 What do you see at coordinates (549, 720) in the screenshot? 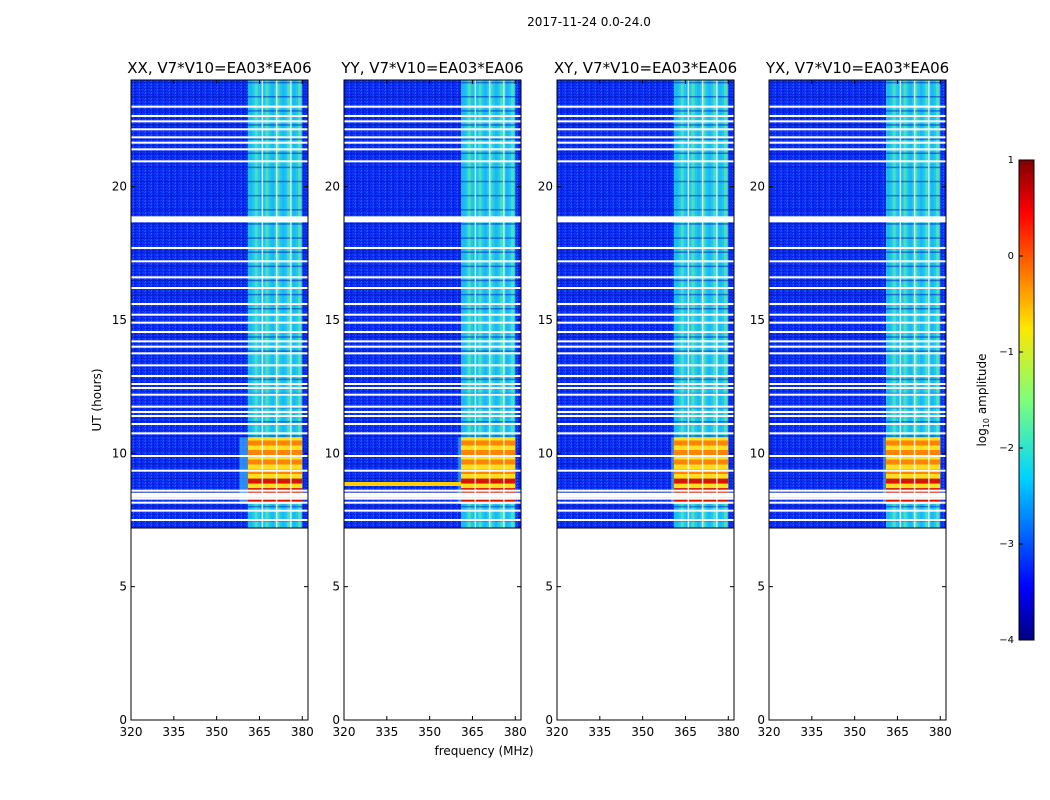
I see `y-tick-label: 0` at bounding box center [549, 720].